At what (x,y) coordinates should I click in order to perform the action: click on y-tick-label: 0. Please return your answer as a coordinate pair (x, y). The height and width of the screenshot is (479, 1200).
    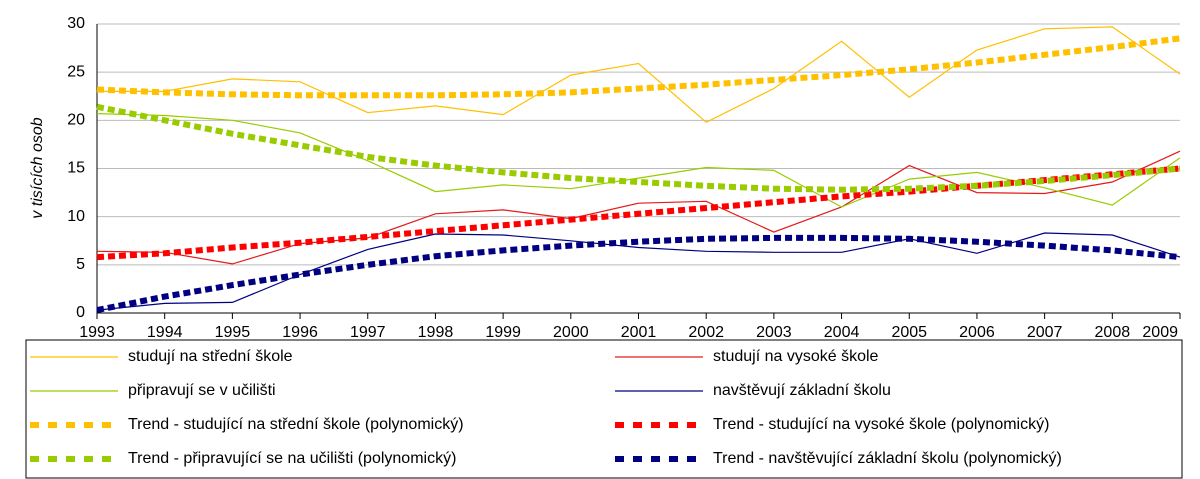
    Looking at the image, I should click on (80, 312).